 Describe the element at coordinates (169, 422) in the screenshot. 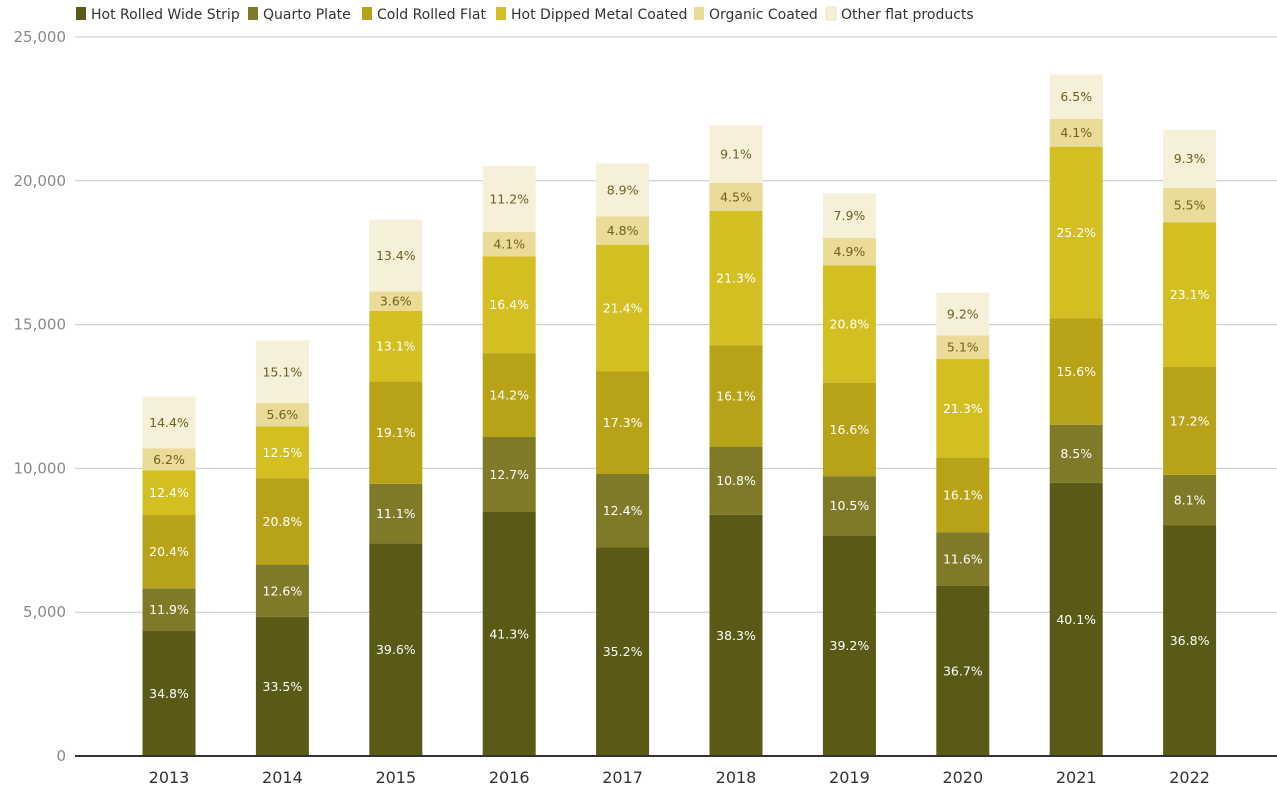

I see `data-label-other-flat-products-2013: 14.4%` at that location.